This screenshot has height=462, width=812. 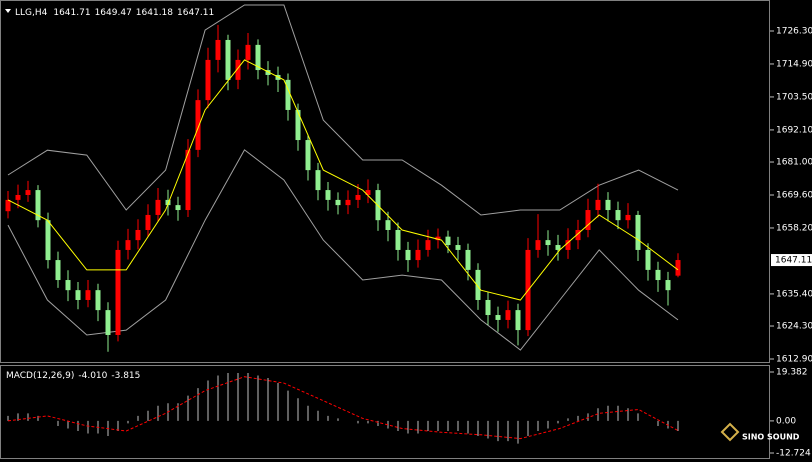 I want to click on current-price: 1647.11, so click(x=793, y=261).